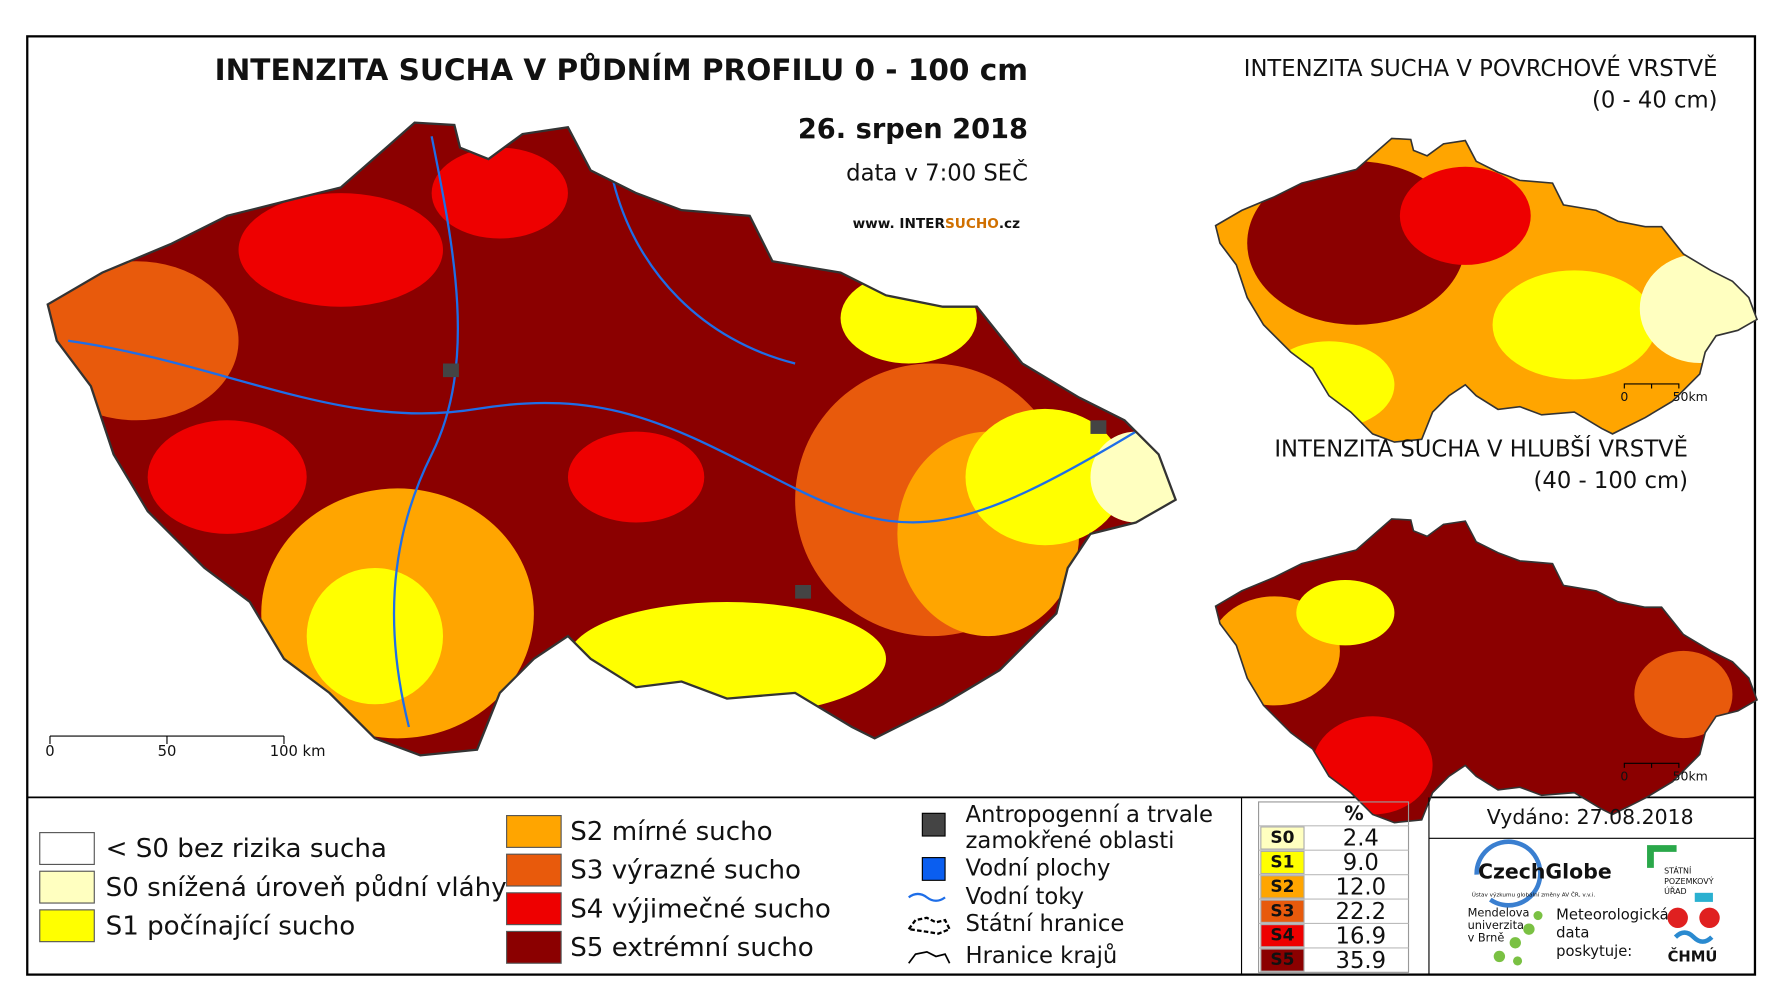  What do you see at coordinates (1675, 890) in the screenshot?
I see `credit-spu: ÚŘAD` at bounding box center [1675, 890].